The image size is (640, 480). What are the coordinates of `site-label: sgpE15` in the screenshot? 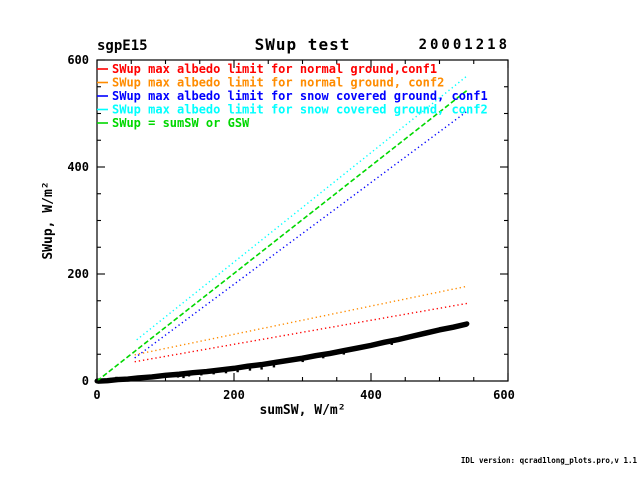 It's located at (122, 46).